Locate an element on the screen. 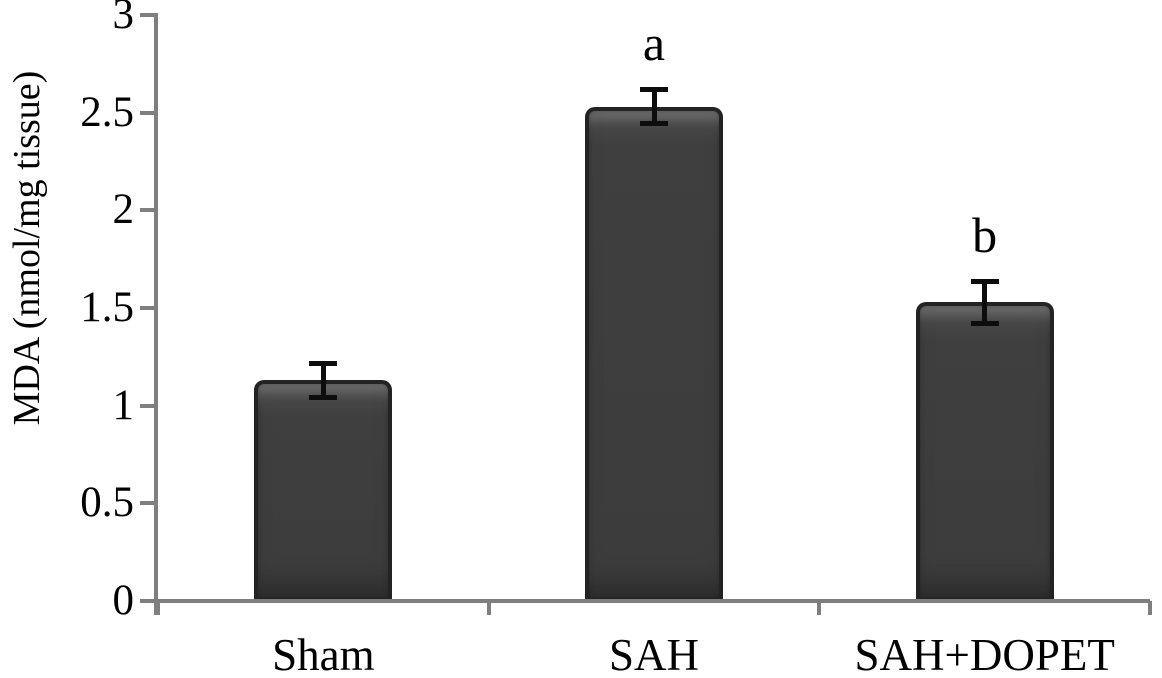  error-bar-sham is located at coordinates (323, 380).